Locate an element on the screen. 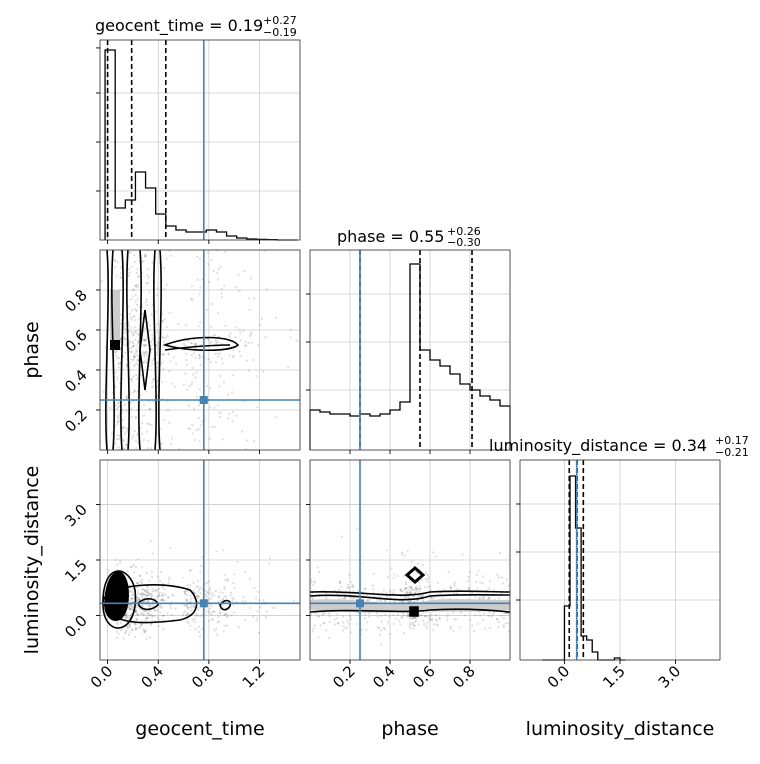 This screenshot has width=760, height=764. xtick-label-geocent-time: 1.2 is located at coordinates (254, 677).